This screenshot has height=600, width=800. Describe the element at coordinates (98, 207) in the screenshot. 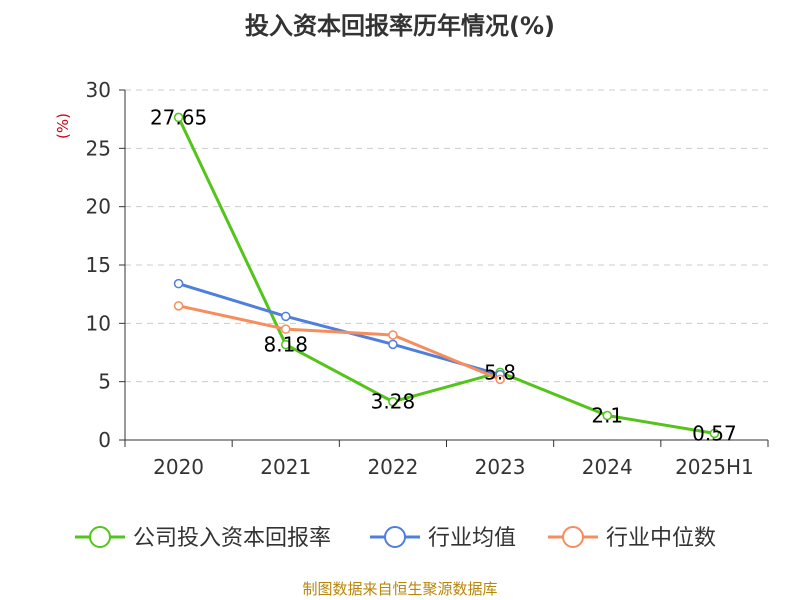

I see `y-tick-label: 20` at that location.